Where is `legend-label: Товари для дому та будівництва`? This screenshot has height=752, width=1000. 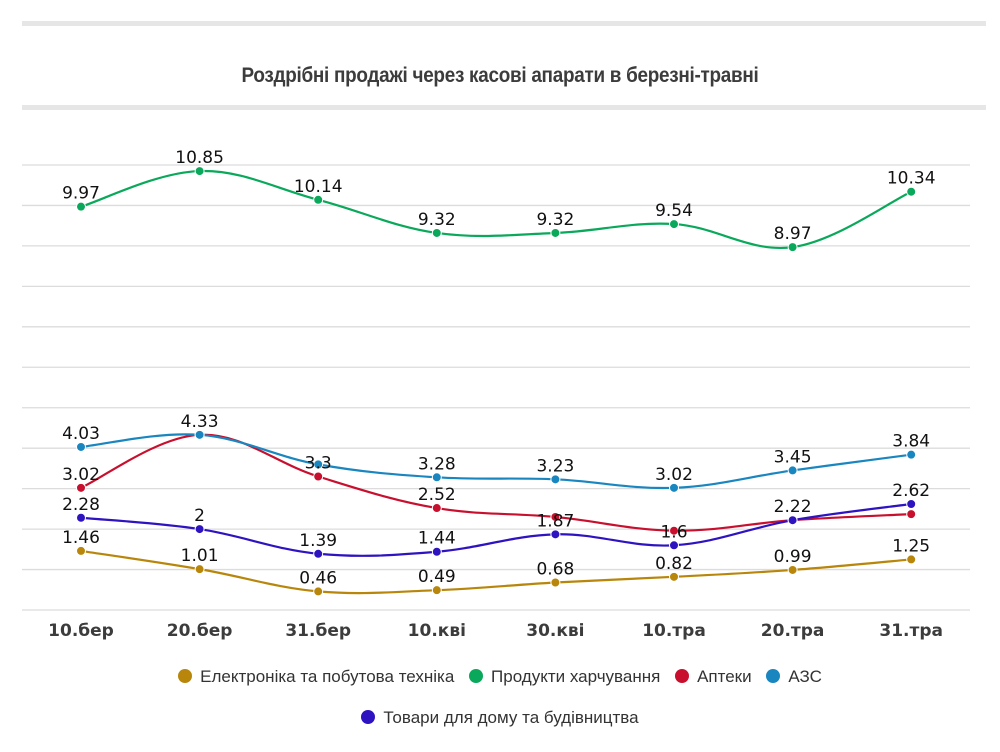
legend-label: Товари для дому та будівництва is located at coordinates (511, 717).